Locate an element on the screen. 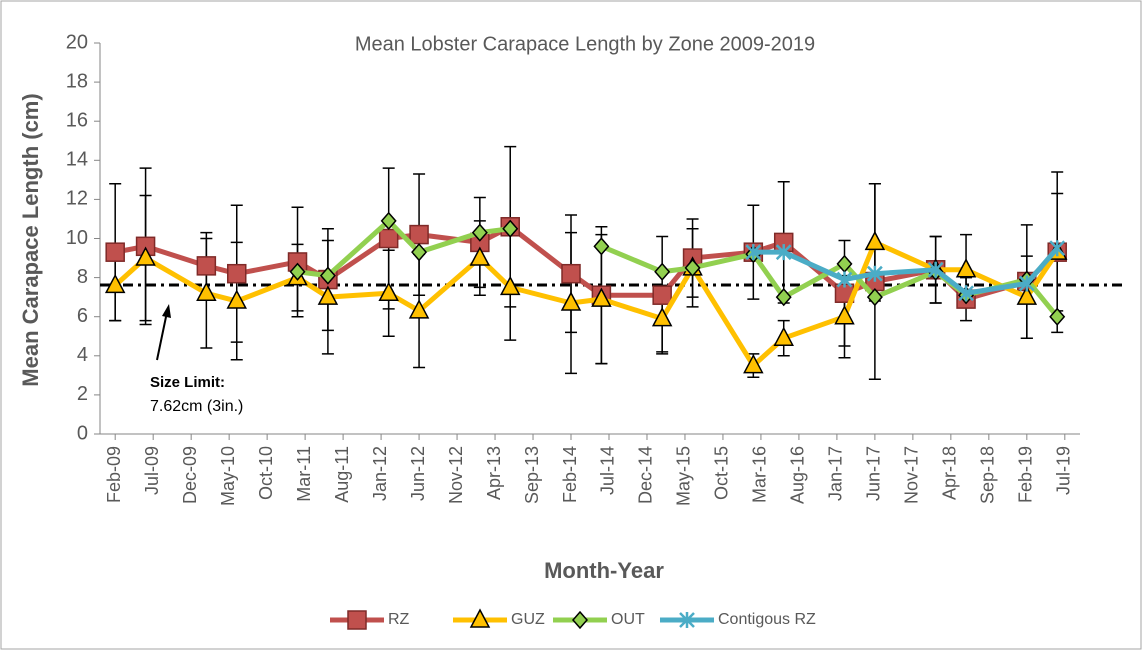 Image resolution: width=1144 pixels, height=657 pixels. x-tick-label: Jan-12 is located at coordinates (380, 473).